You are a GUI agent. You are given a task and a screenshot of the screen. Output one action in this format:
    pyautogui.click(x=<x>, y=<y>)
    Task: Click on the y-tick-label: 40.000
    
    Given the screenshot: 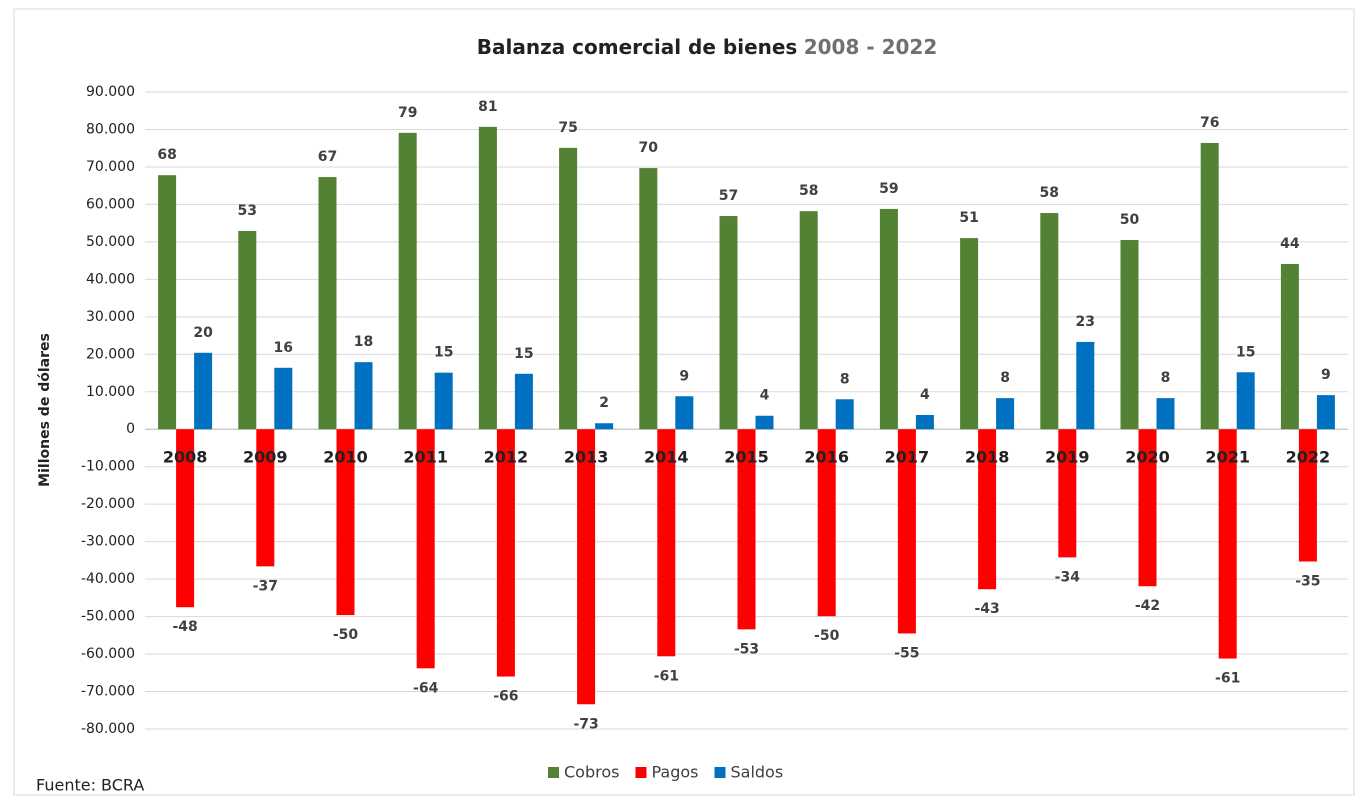 What is the action you would take?
    pyautogui.click(x=110, y=279)
    